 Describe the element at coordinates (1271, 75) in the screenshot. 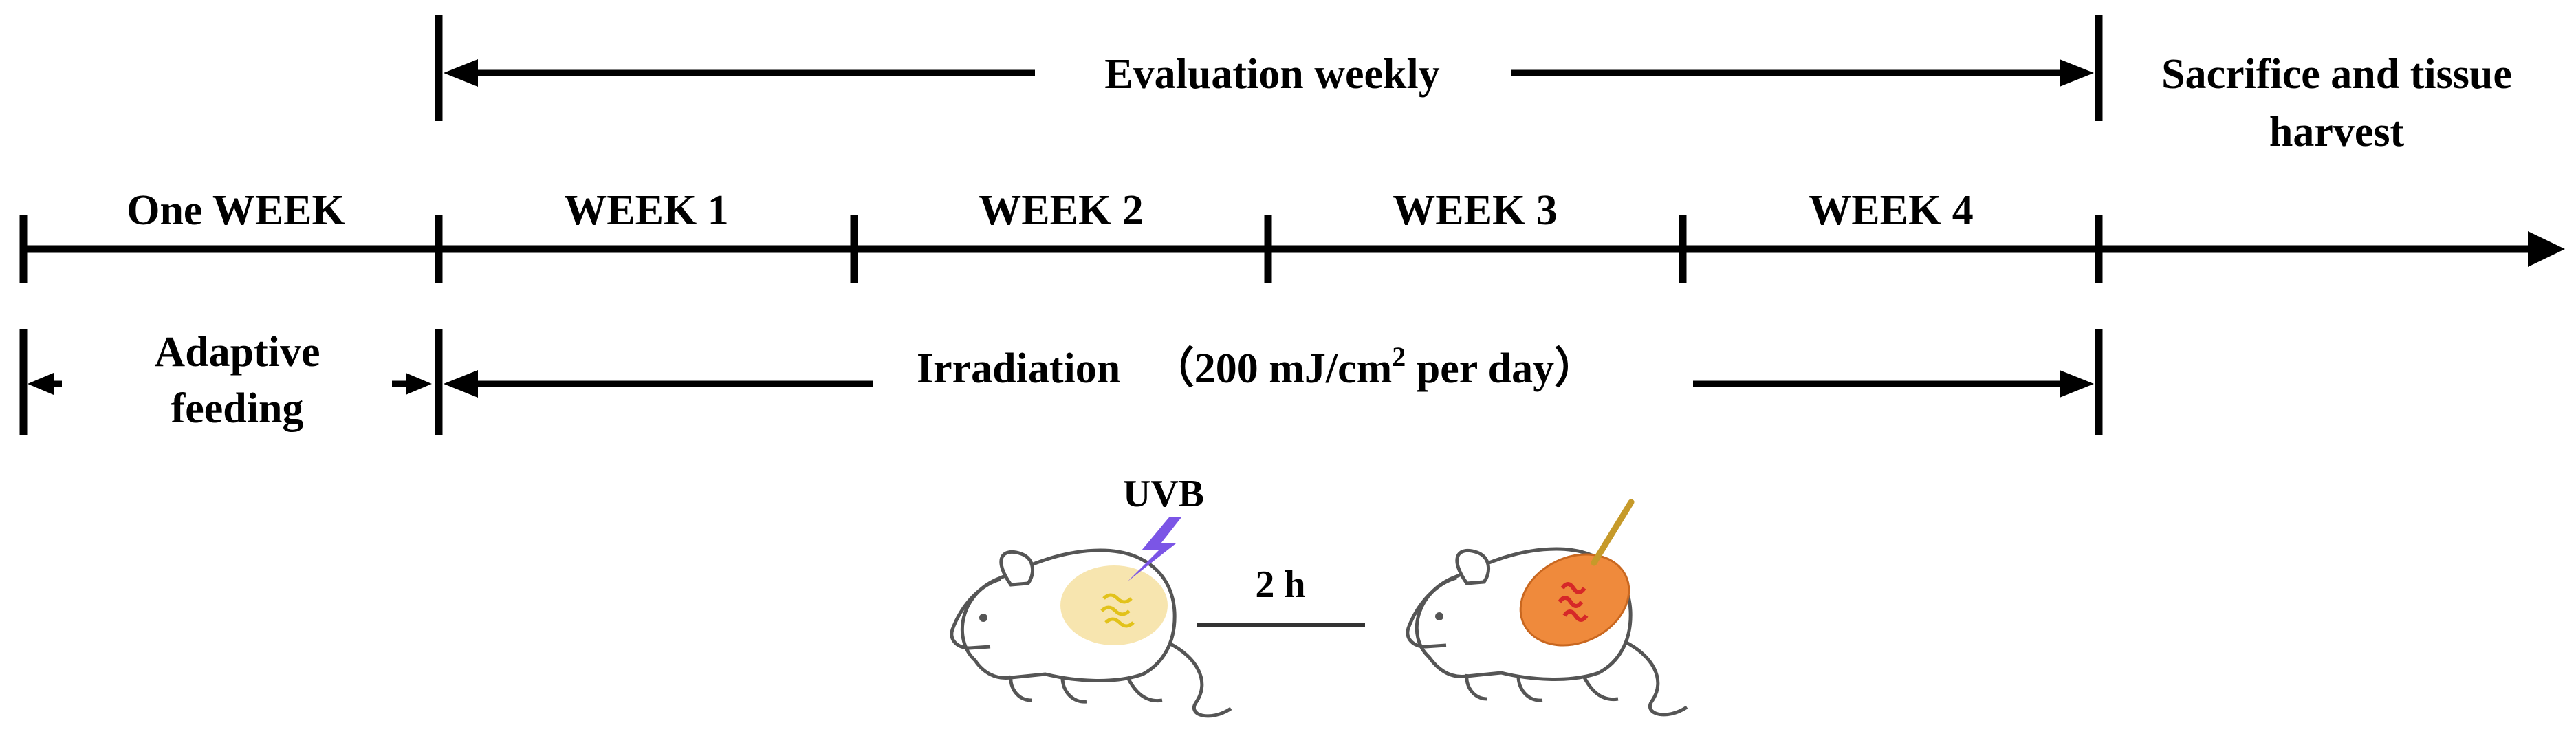

I see `evaluation-label: Evaluation weekly` at that location.